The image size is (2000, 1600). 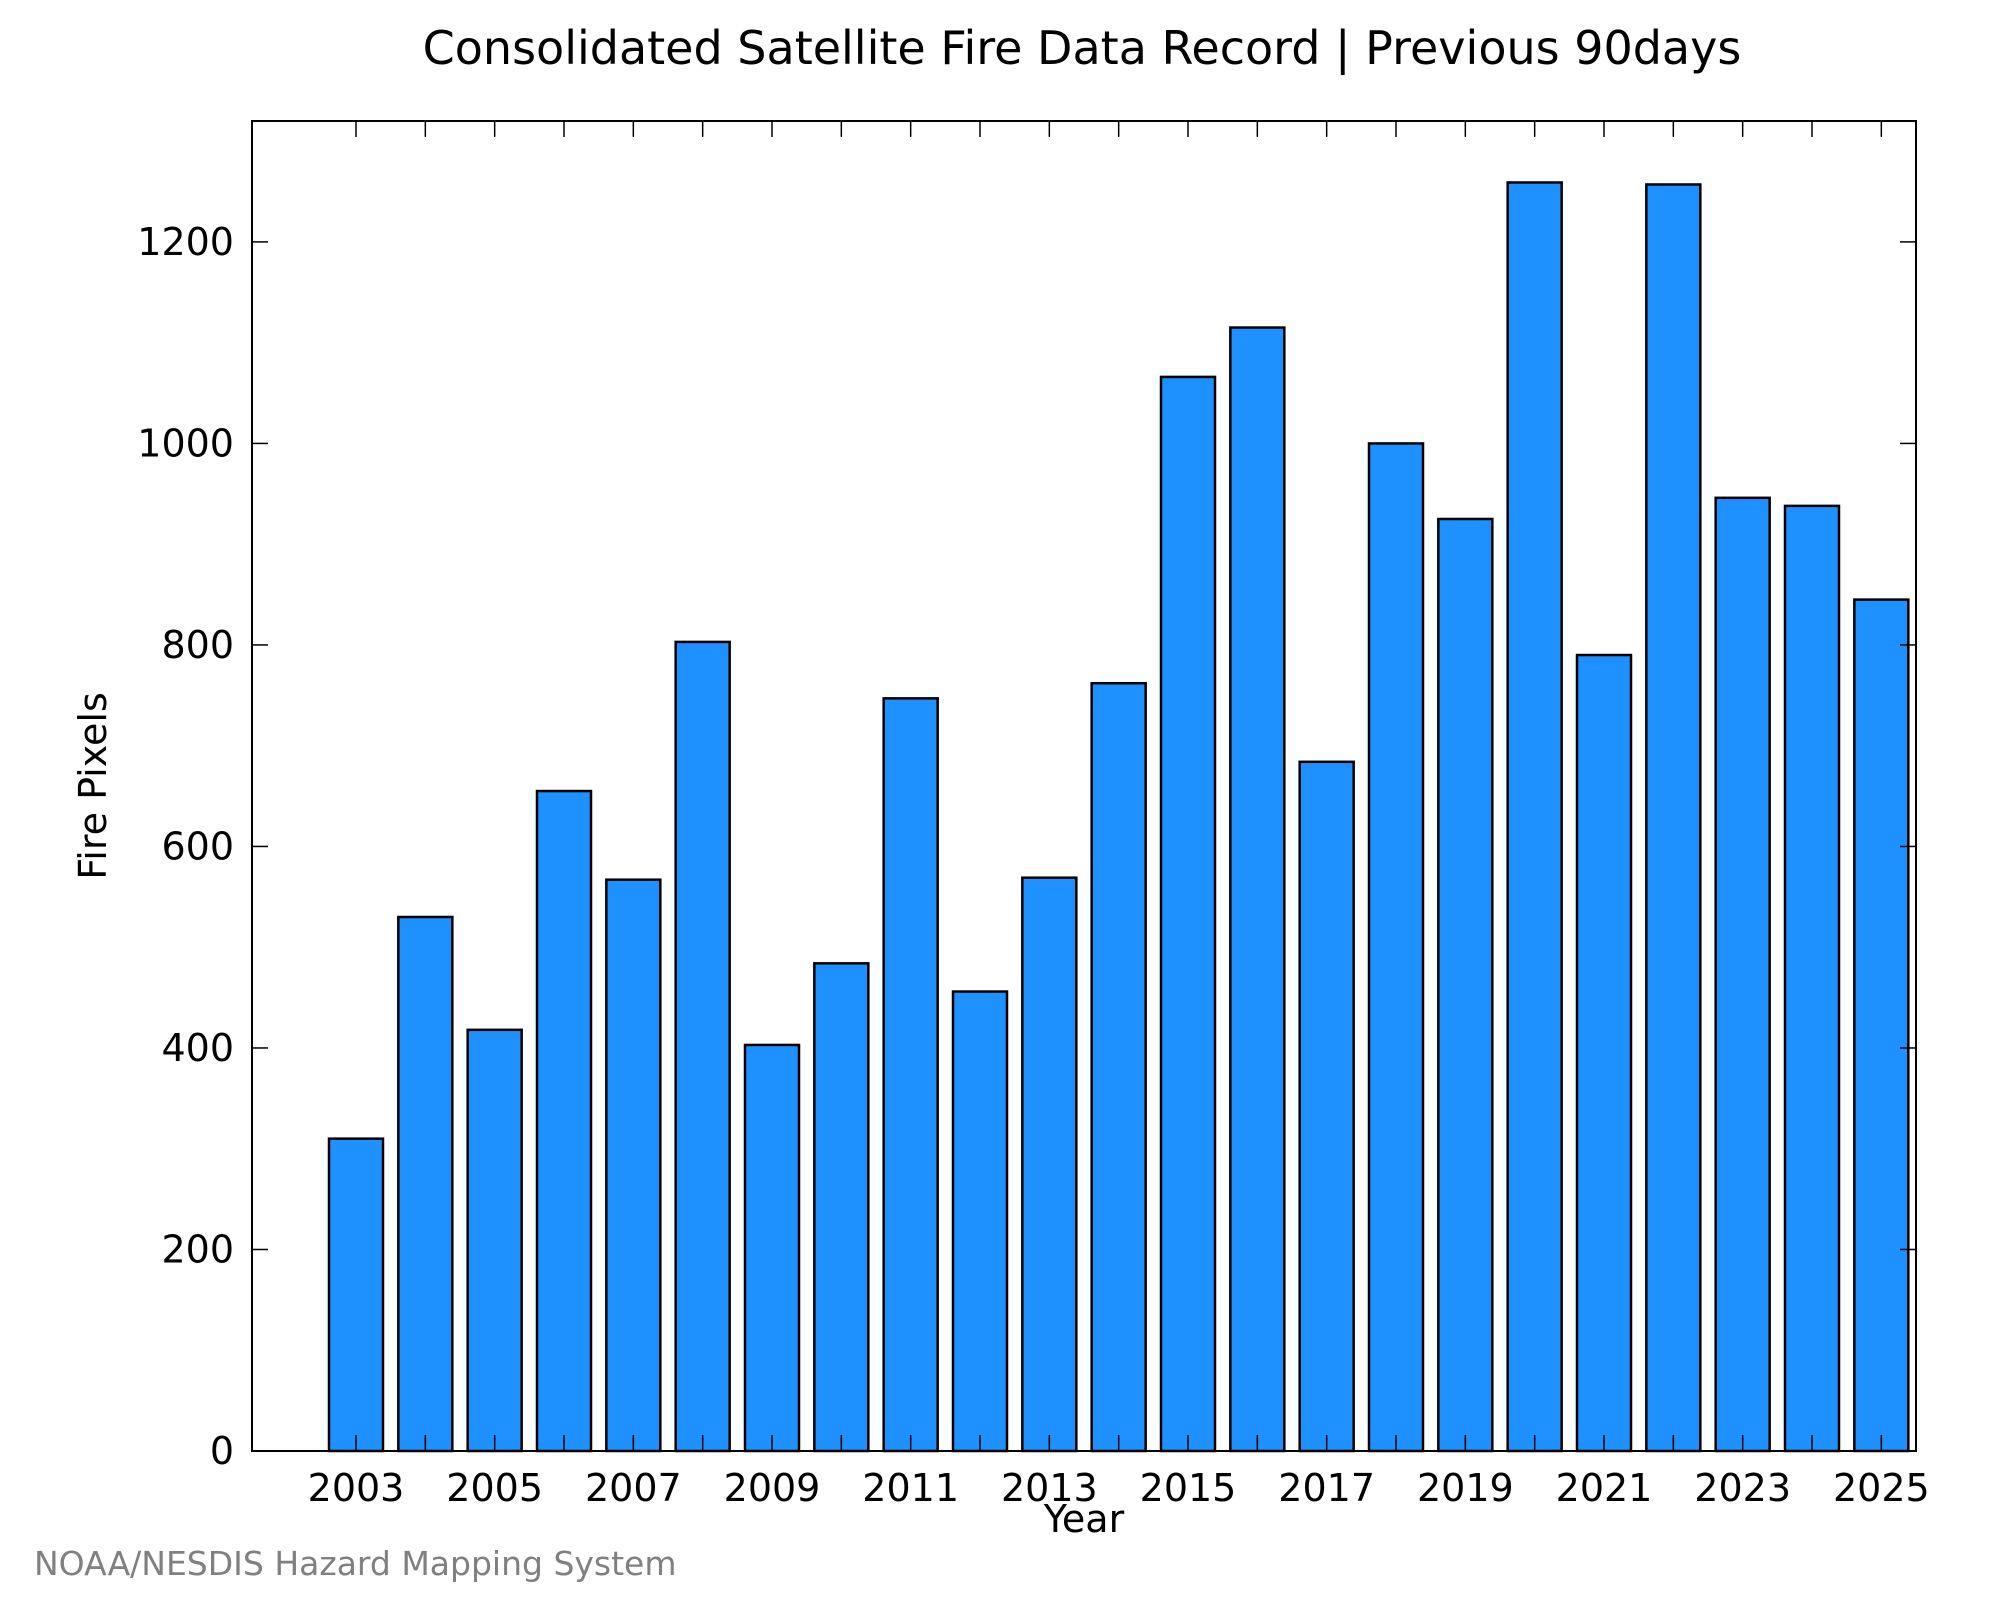 What do you see at coordinates (197, 846) in the screenshot?
I see `y-tick-label-600: 600` at bounding box center [197, 846].